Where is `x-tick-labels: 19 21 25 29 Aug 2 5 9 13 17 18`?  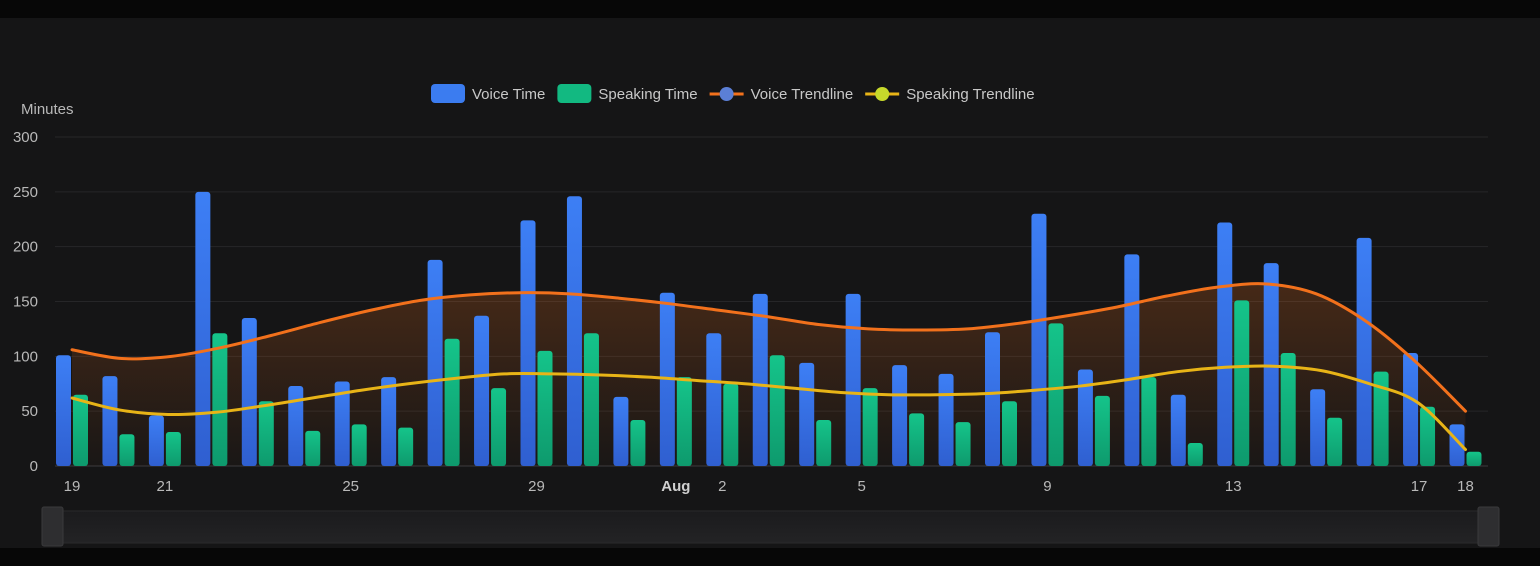
x-tick-labels: 19 21 25 29 Aug 2 5 9 13 17 18 is located at coordinates (769, 486).